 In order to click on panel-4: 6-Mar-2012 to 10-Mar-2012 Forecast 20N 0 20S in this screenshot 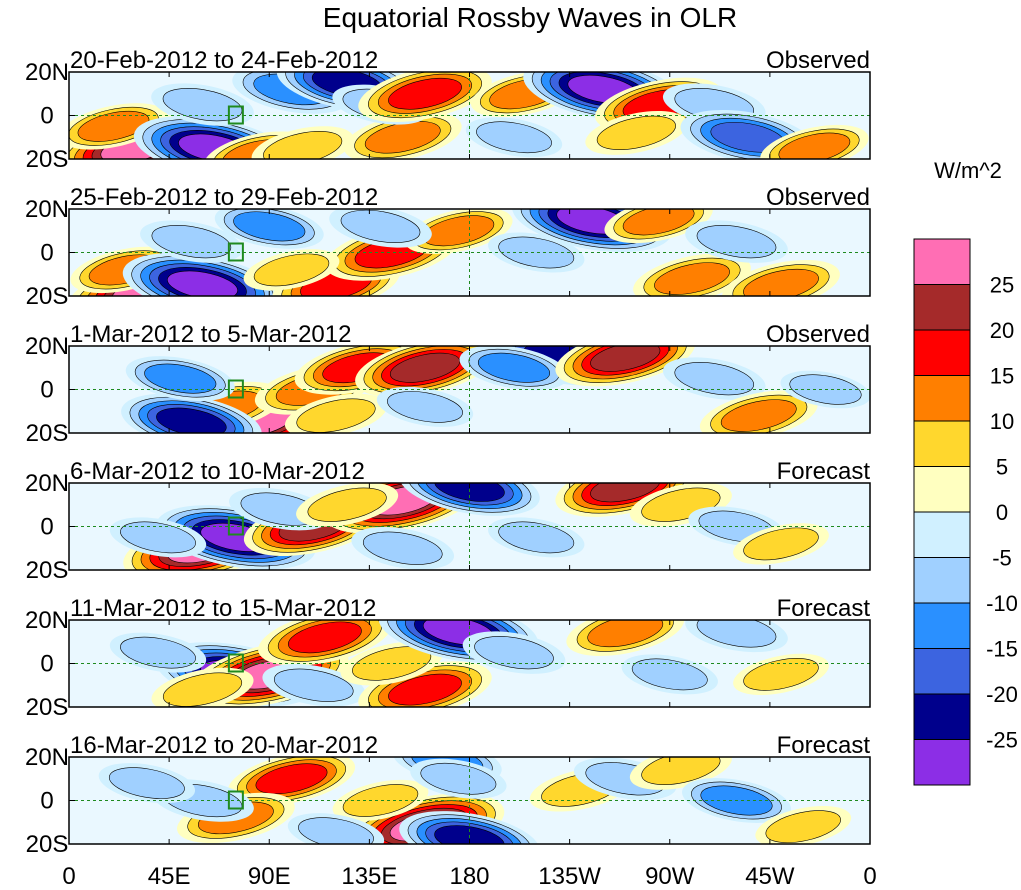, I will do `click(448, 521)`.